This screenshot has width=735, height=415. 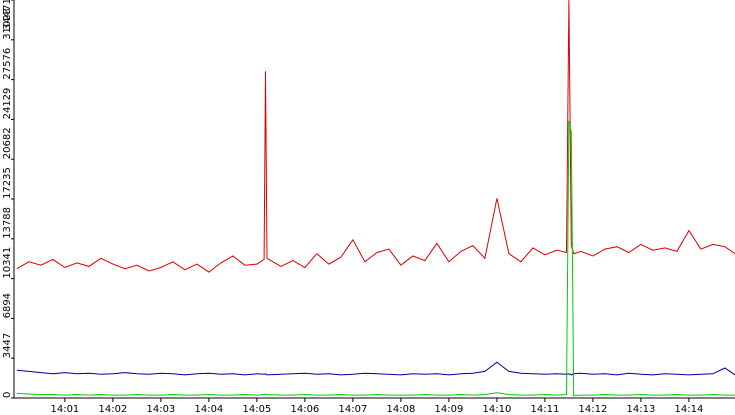 What do you see at coordinates (544, 409) in the screenshot?
I see `x-tick-label: 14:11` at bounding box center [544, 409].